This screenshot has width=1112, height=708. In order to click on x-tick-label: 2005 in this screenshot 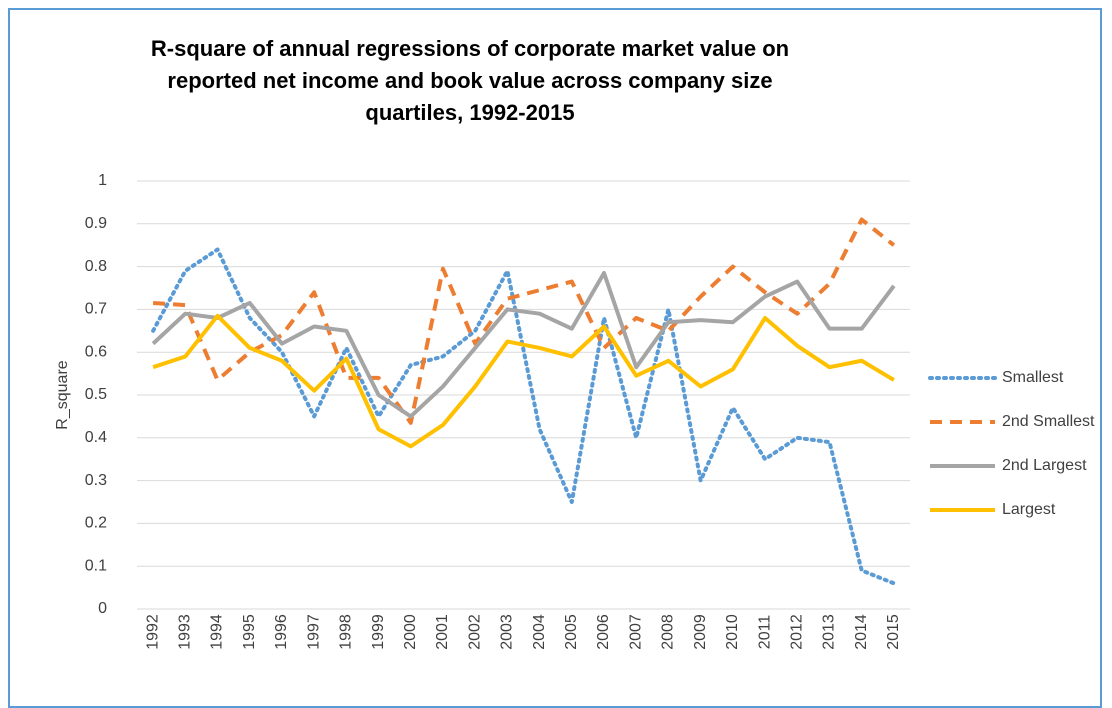, I will do `click(571, 632)`.